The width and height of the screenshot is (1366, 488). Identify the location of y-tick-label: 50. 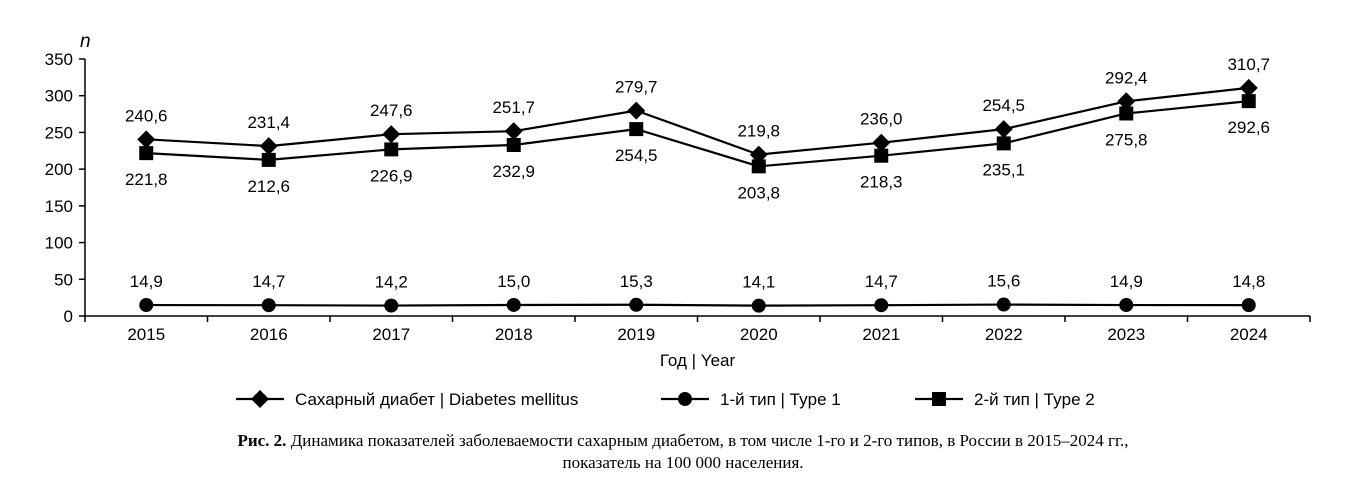
(63, 279).